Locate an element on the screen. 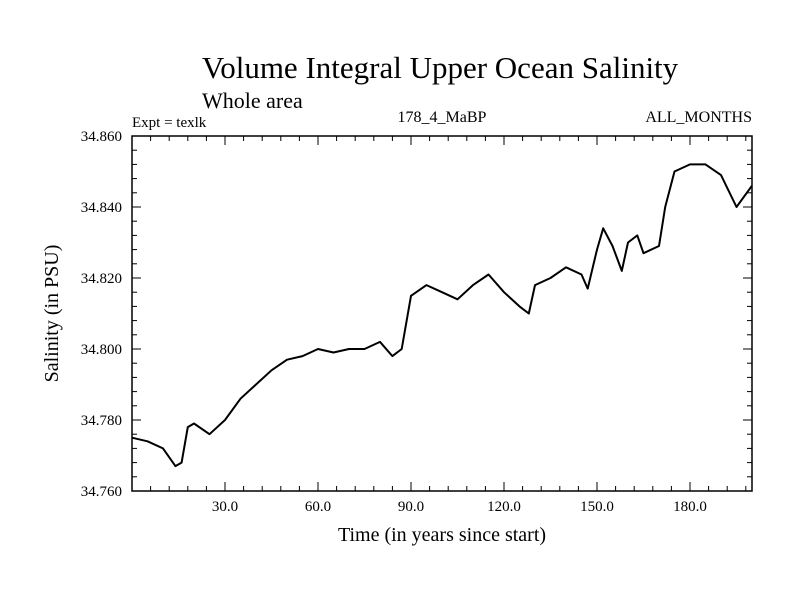  x-tick-label: 150.0 is located at coordinates (597, 507).